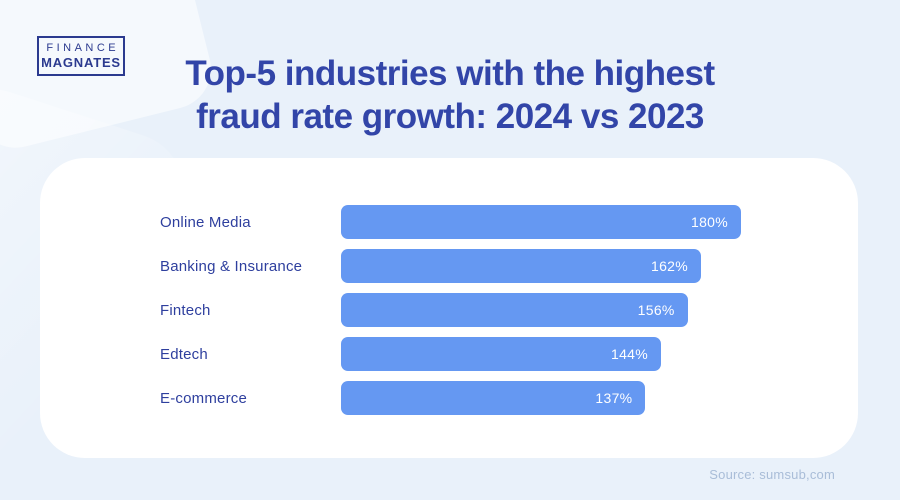  I want to click on page-title-line1: Top-5 industries with the highest, so click(450, 73).